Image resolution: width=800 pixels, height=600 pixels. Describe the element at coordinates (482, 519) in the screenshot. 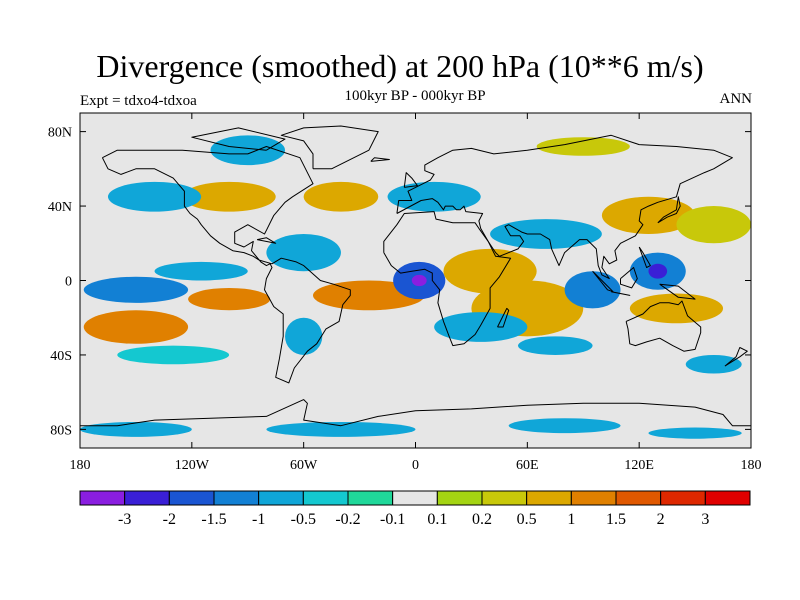

I see `colorbar-label: 0.2` at that location.